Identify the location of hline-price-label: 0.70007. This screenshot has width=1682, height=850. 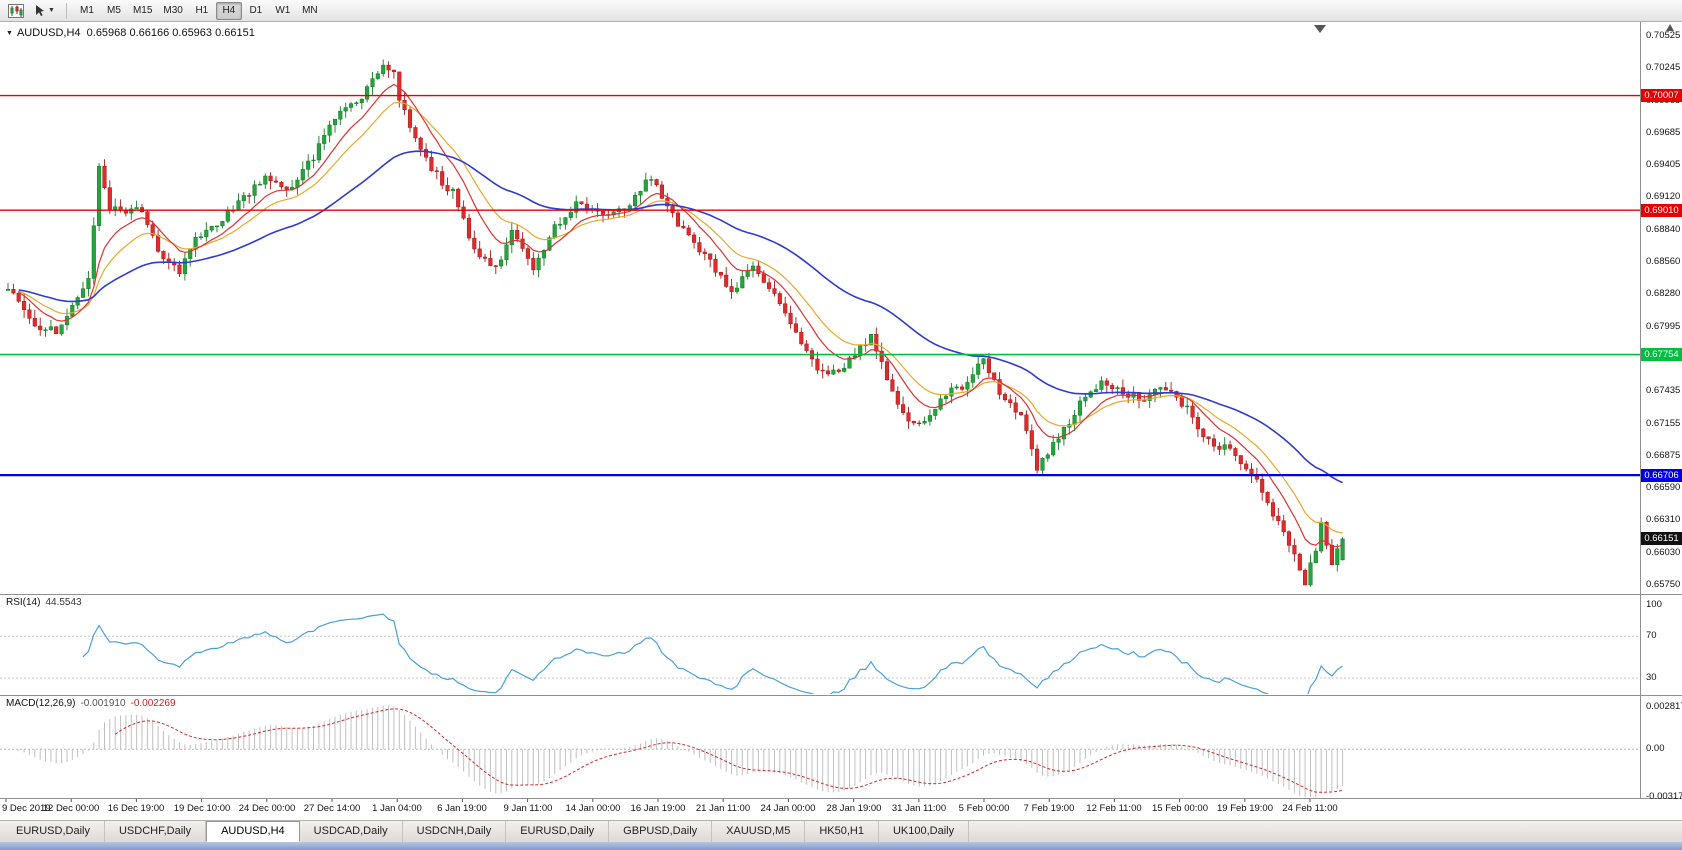
(1661, 95).